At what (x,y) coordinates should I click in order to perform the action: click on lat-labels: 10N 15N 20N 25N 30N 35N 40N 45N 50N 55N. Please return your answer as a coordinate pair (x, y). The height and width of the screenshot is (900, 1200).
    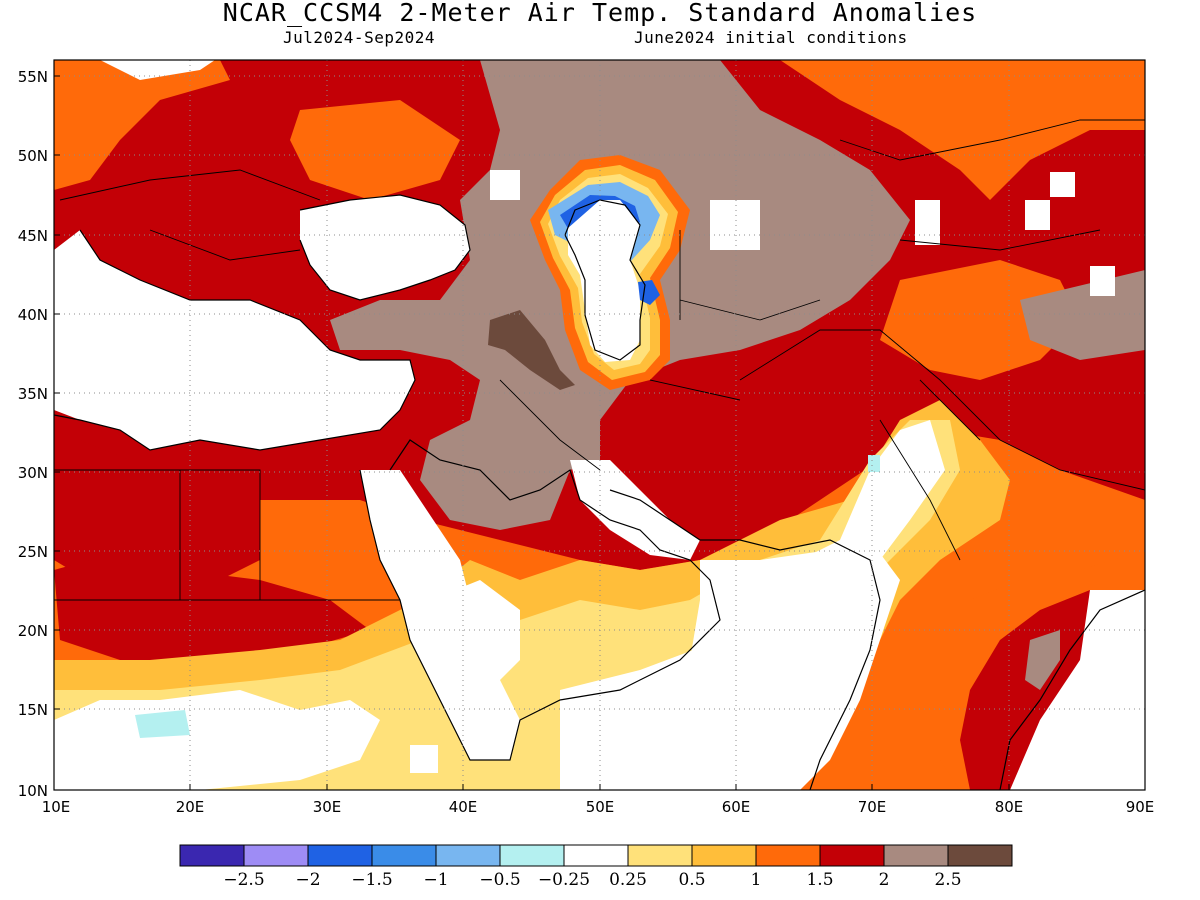
    Looking at the image, I should click on (33, 434).